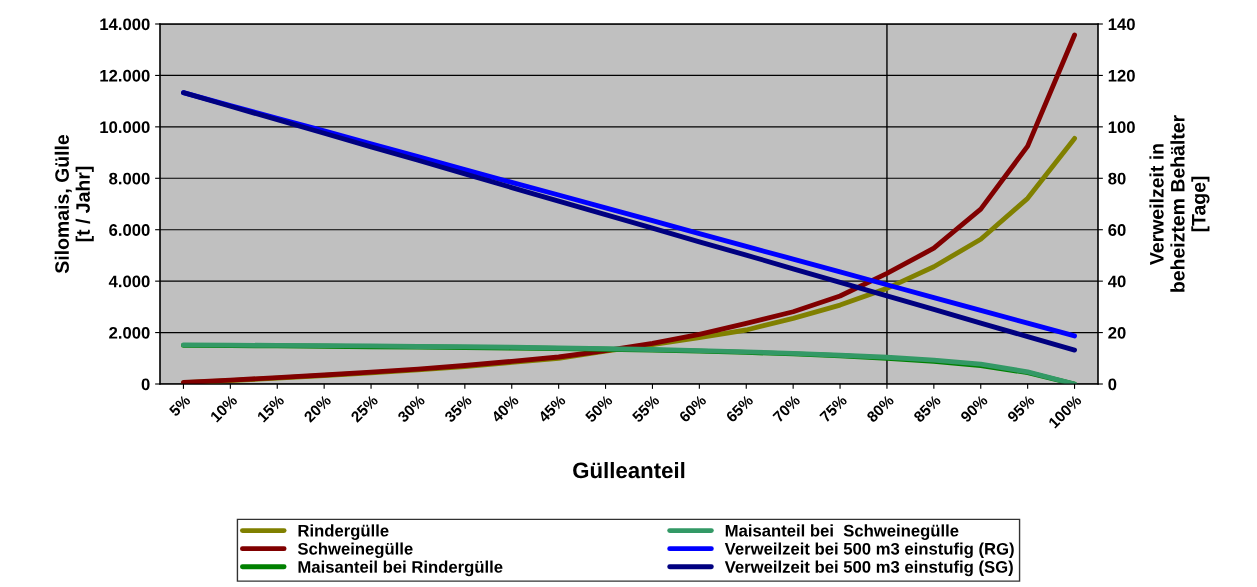  Describe the element at coordinates (1179, 203) in the screenshot. I see `y2-axis-title: Verweilzeit in beheiztem Behälter [Tage]` at that location.